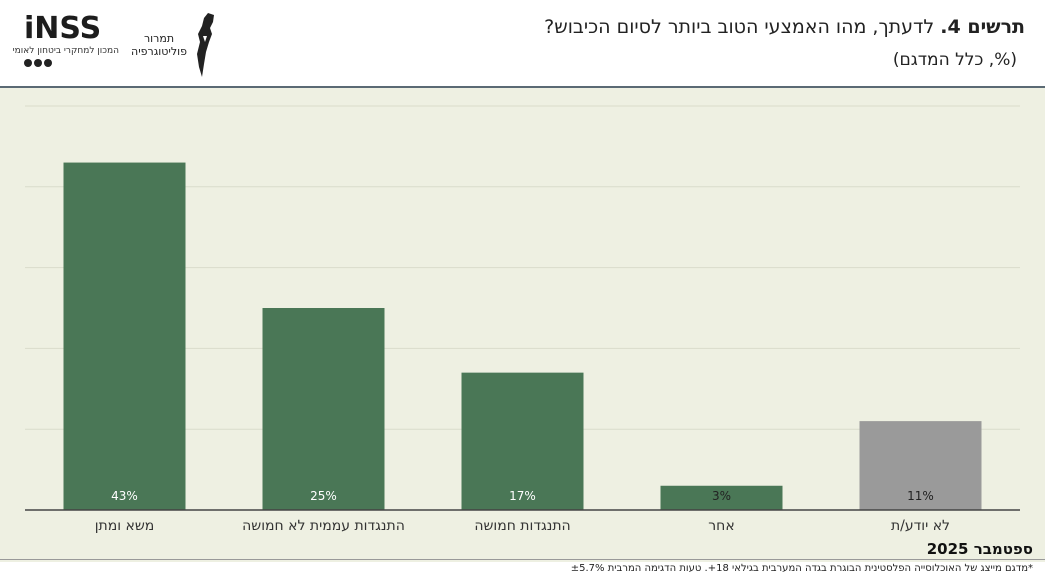 This screenshot has height=580, width=1045. Describe the element at coordinates (63, 28) in the screenshot. I see `inss-logo-word: iNSS` at that location.